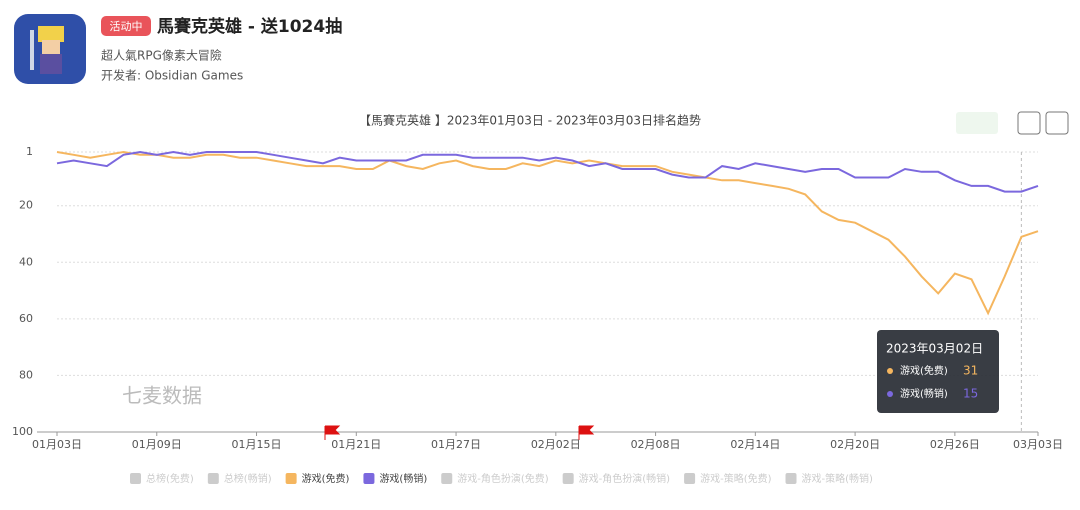 The image size is (1080, 510). I want to click on tooltip-box, so click(938, 371).